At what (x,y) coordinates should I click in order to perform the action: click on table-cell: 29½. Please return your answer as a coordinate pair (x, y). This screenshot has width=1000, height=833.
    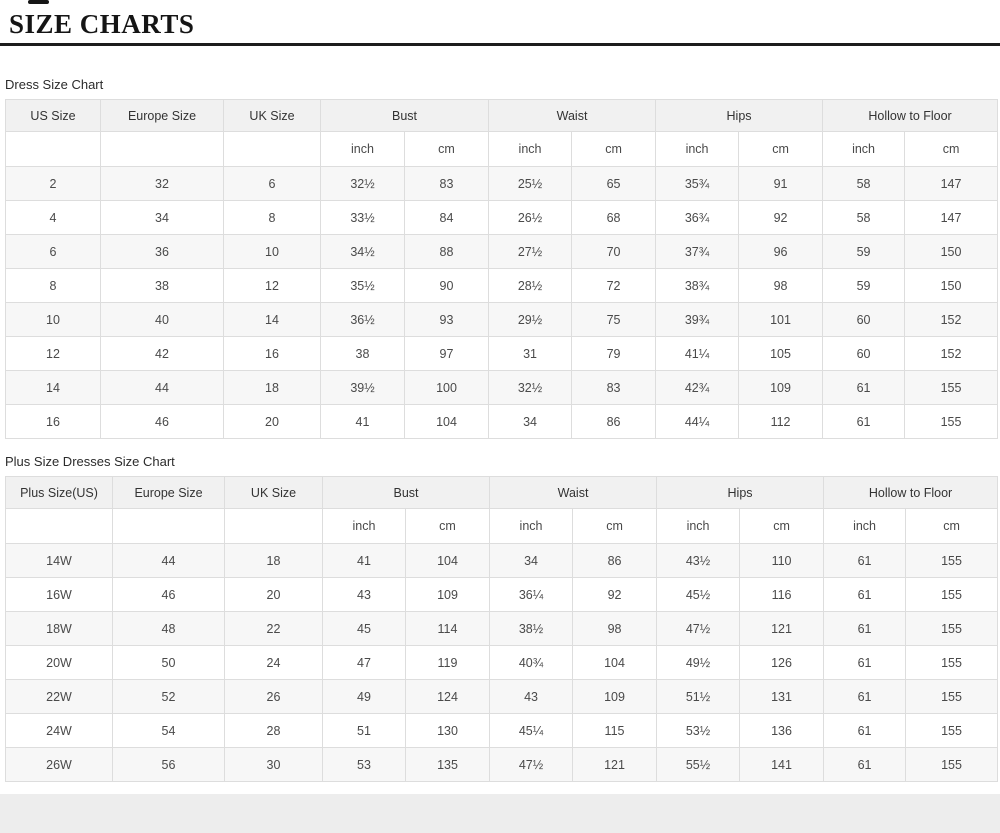
    Looking at the image, I should click on (530, 319).